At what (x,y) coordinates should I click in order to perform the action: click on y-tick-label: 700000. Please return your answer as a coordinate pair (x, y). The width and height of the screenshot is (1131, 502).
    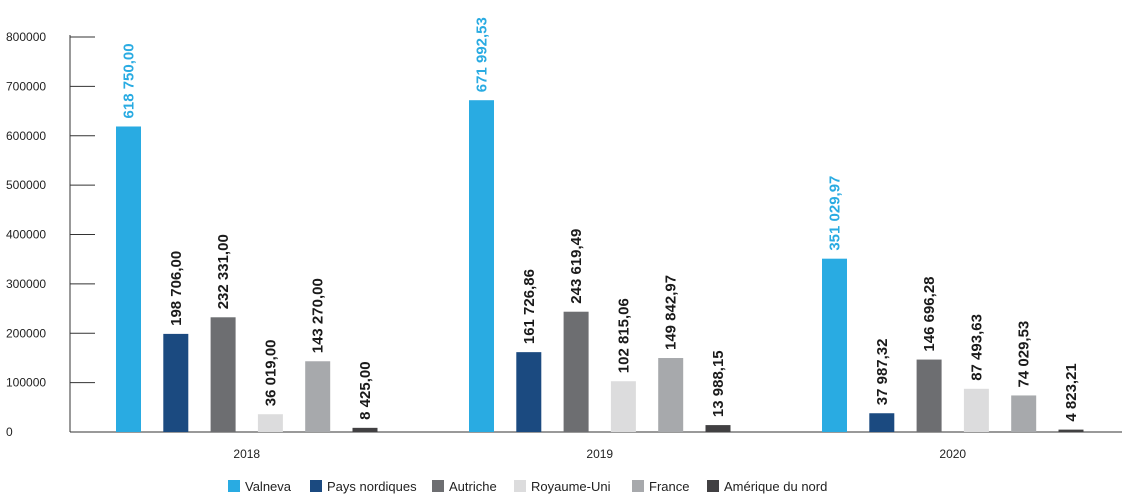
    Looking at the image, I should click on (26, 86).